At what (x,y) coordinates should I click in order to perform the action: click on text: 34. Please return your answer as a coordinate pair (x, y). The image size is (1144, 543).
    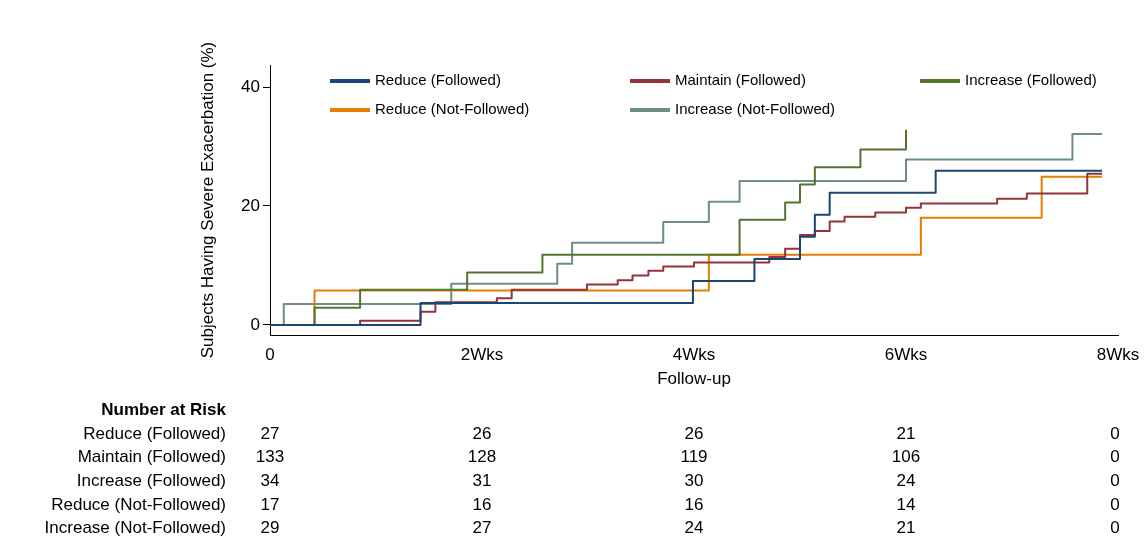
    Looking at the image, I should click on (270, 481).